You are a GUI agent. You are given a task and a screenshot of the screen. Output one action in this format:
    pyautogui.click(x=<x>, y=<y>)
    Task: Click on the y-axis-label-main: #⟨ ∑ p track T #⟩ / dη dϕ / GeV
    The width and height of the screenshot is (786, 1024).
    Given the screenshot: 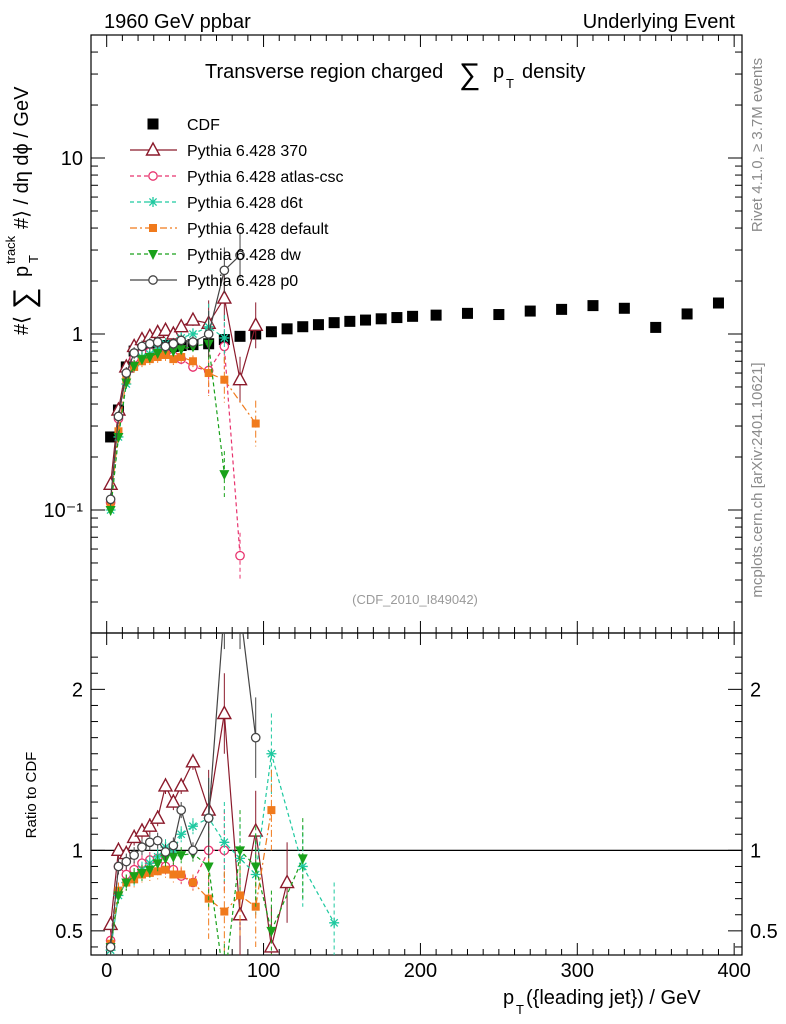 What is the action you would take?
    pyautogui.click(x=22, y=210)
    